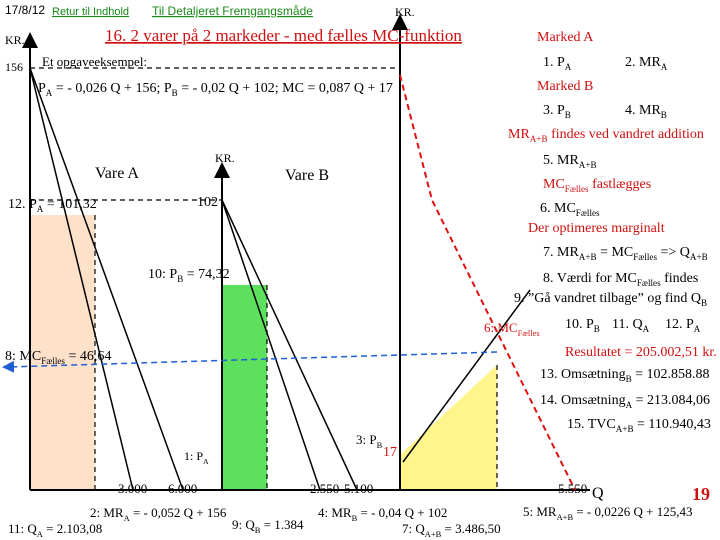  I want to click on label: Retur til Indhold, so click(90, 12).